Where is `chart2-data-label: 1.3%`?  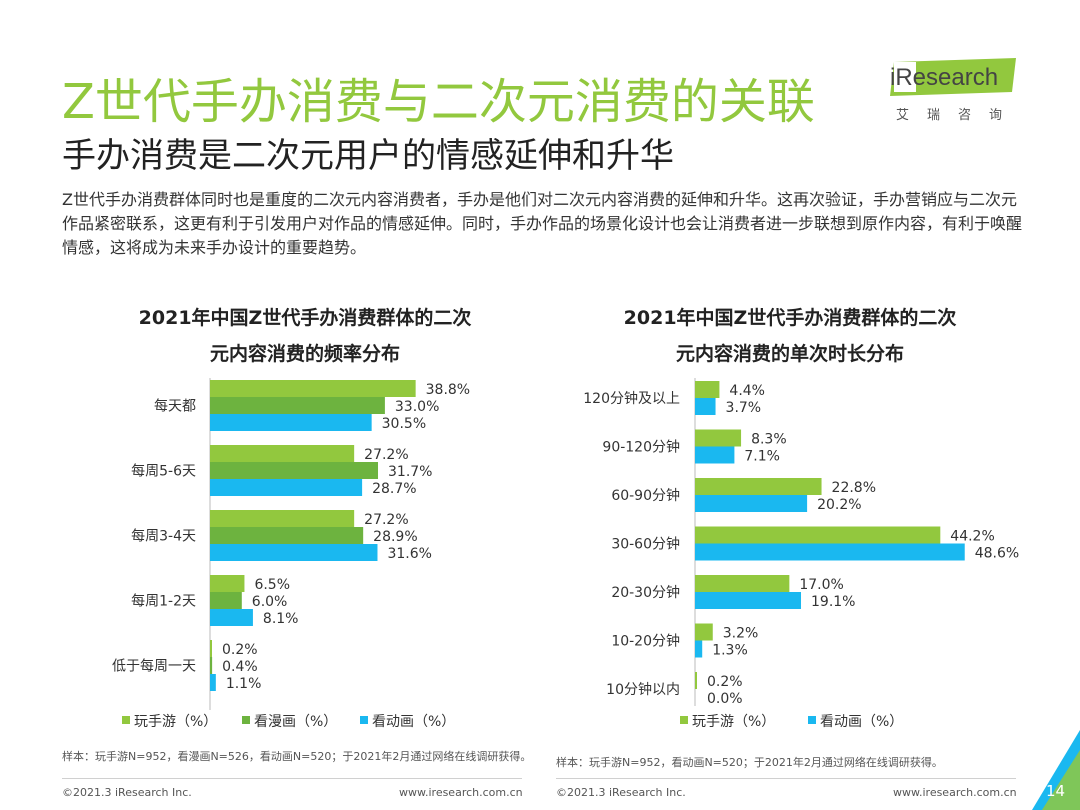 chart2-data-label: 1.3% is located at coordinates (730, 651).